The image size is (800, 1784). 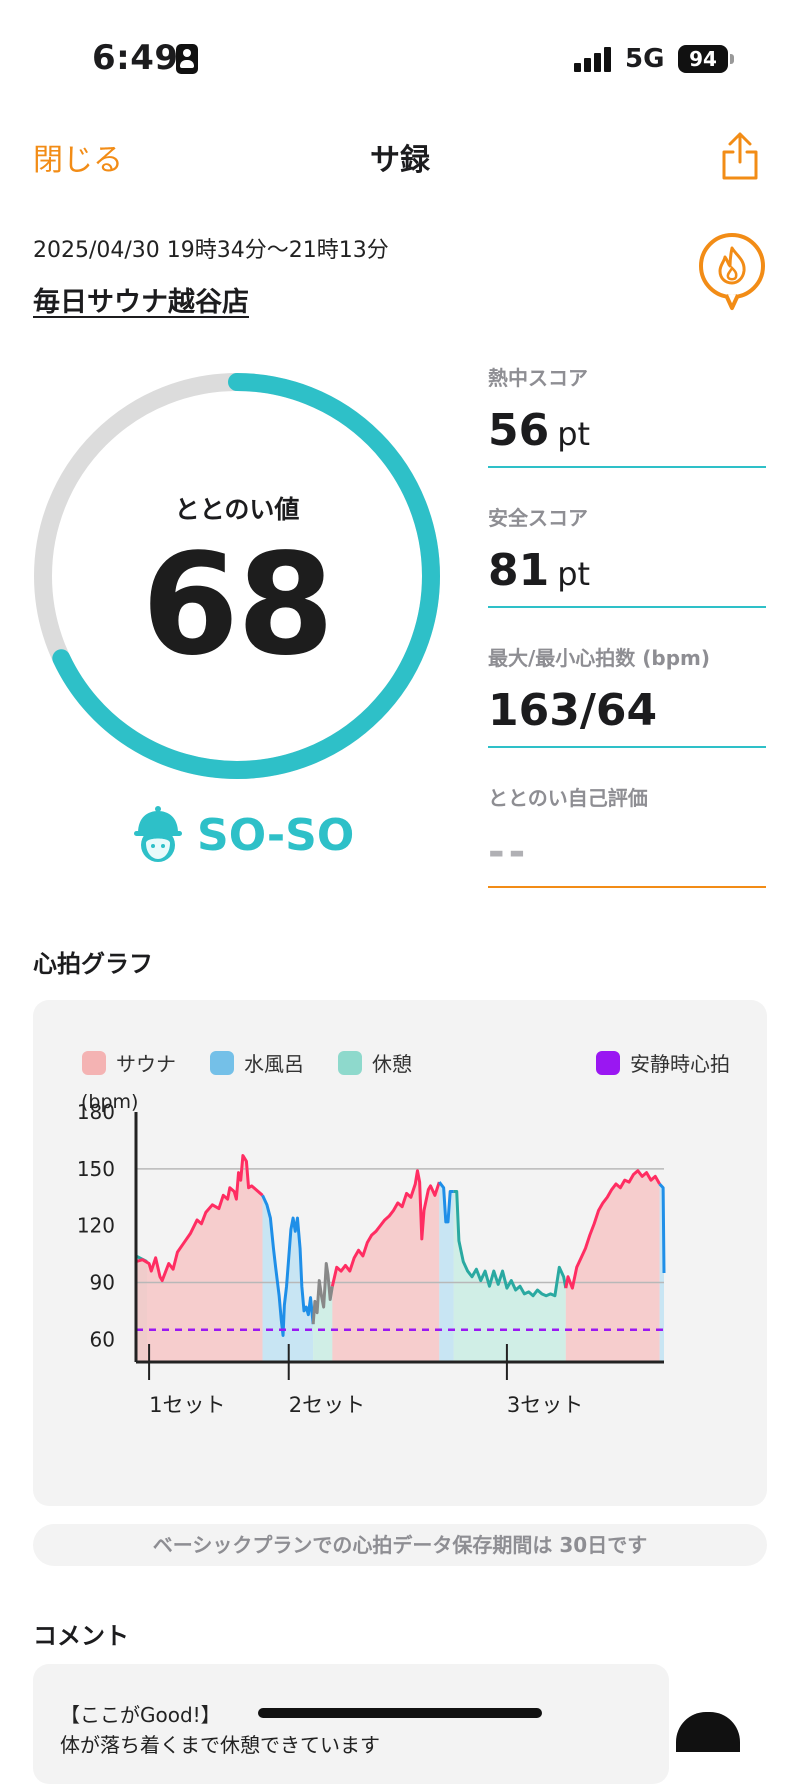 I want to click on network-type: 5G, so click(x=645, y=59).